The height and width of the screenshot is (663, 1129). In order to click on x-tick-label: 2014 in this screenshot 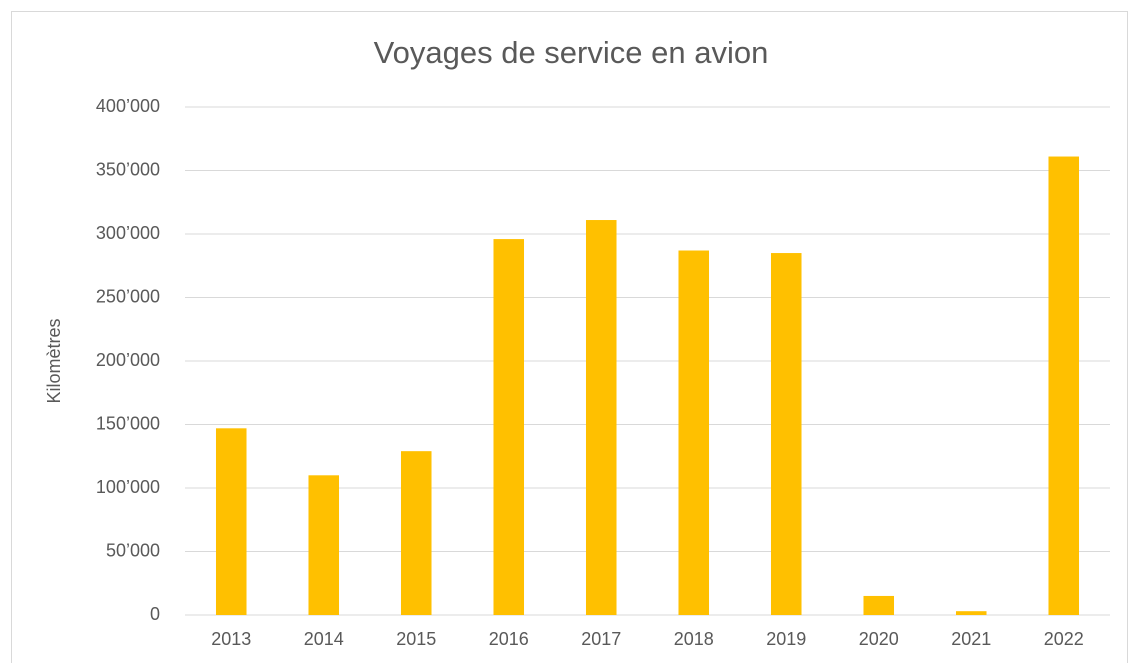, I will do `click(324, 639)`.